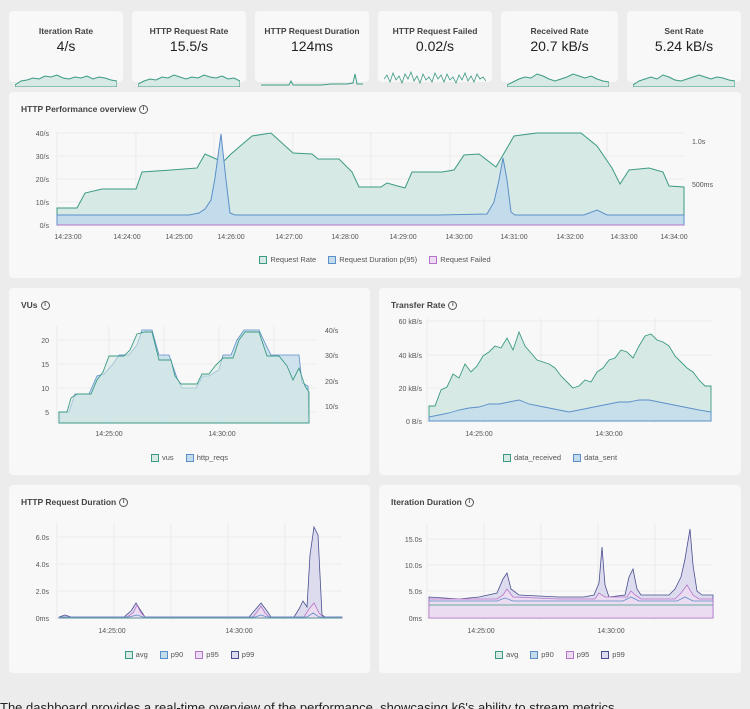 This screenshot has width=750, height=709. I want to click on x-tick: 14:26:00, so click(230, 237).